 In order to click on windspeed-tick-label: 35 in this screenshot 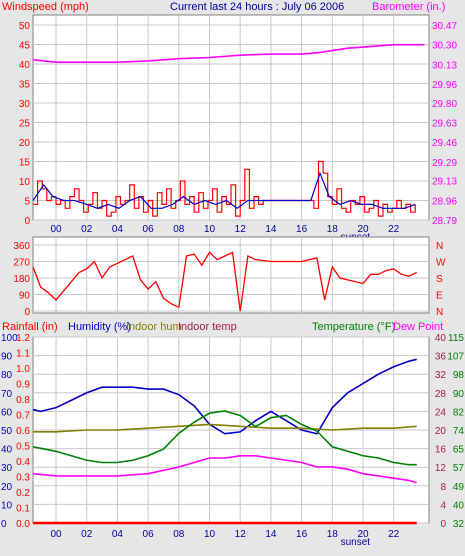, I will do `click(25, 85)`.